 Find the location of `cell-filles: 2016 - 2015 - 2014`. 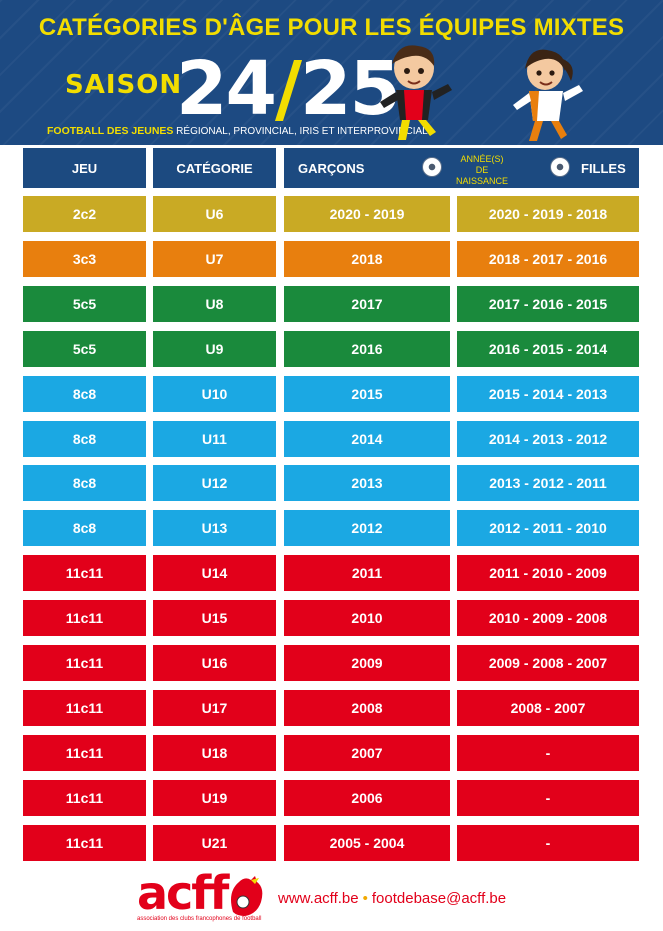

cell-filles: 2016 - 2015 - 2014 is located at coordinates (548, 349).